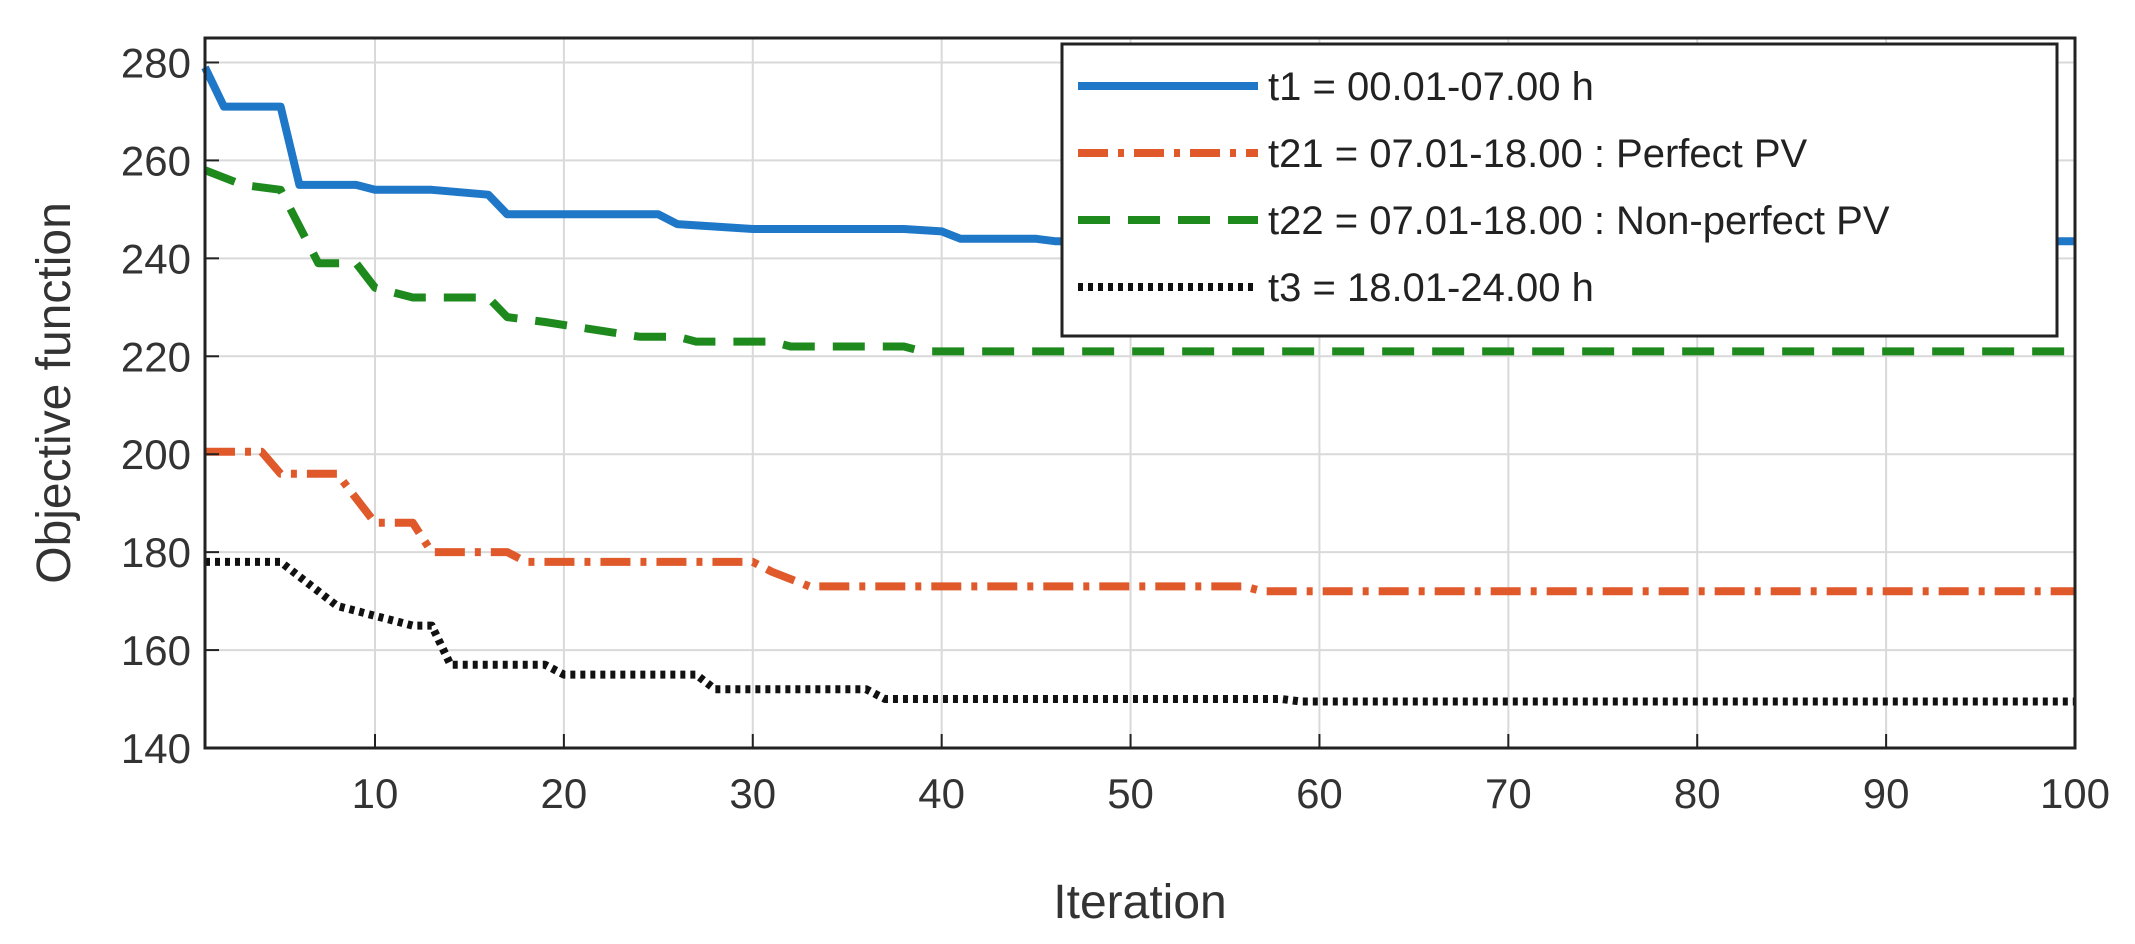 This screenshot has height=944, width=2135. I want to click on x-tick-label: 10, so click(375, 793).